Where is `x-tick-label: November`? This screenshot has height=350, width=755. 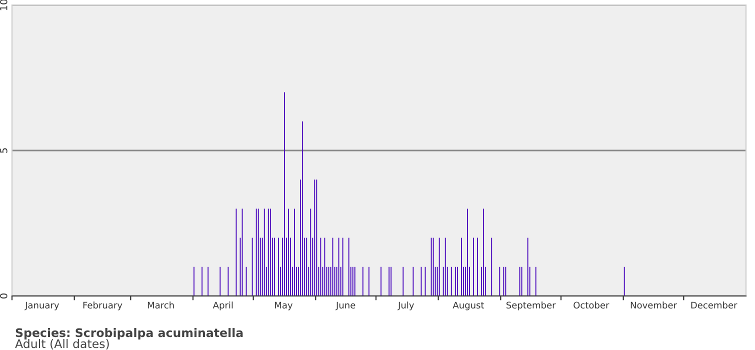
x-tick-label: November is located at coordinates (653, 305).